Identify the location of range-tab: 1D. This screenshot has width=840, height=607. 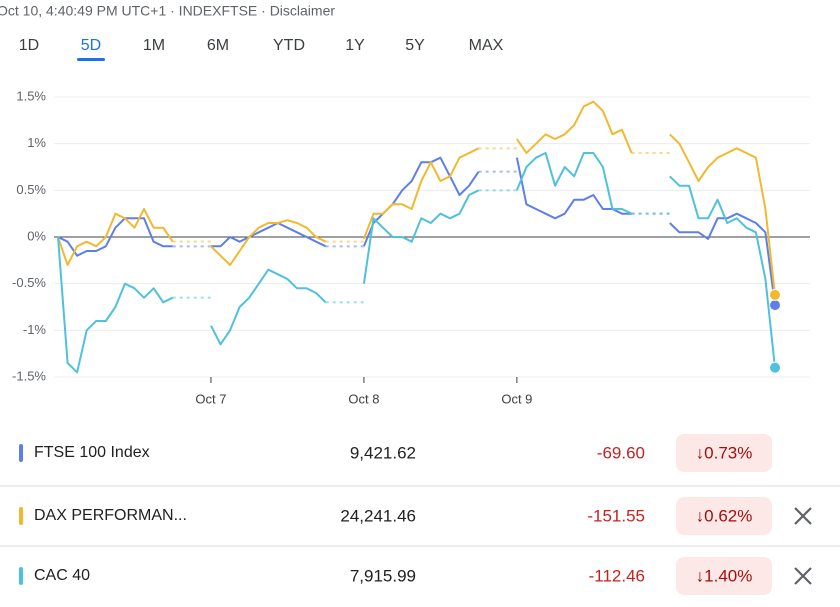
(29, 45).